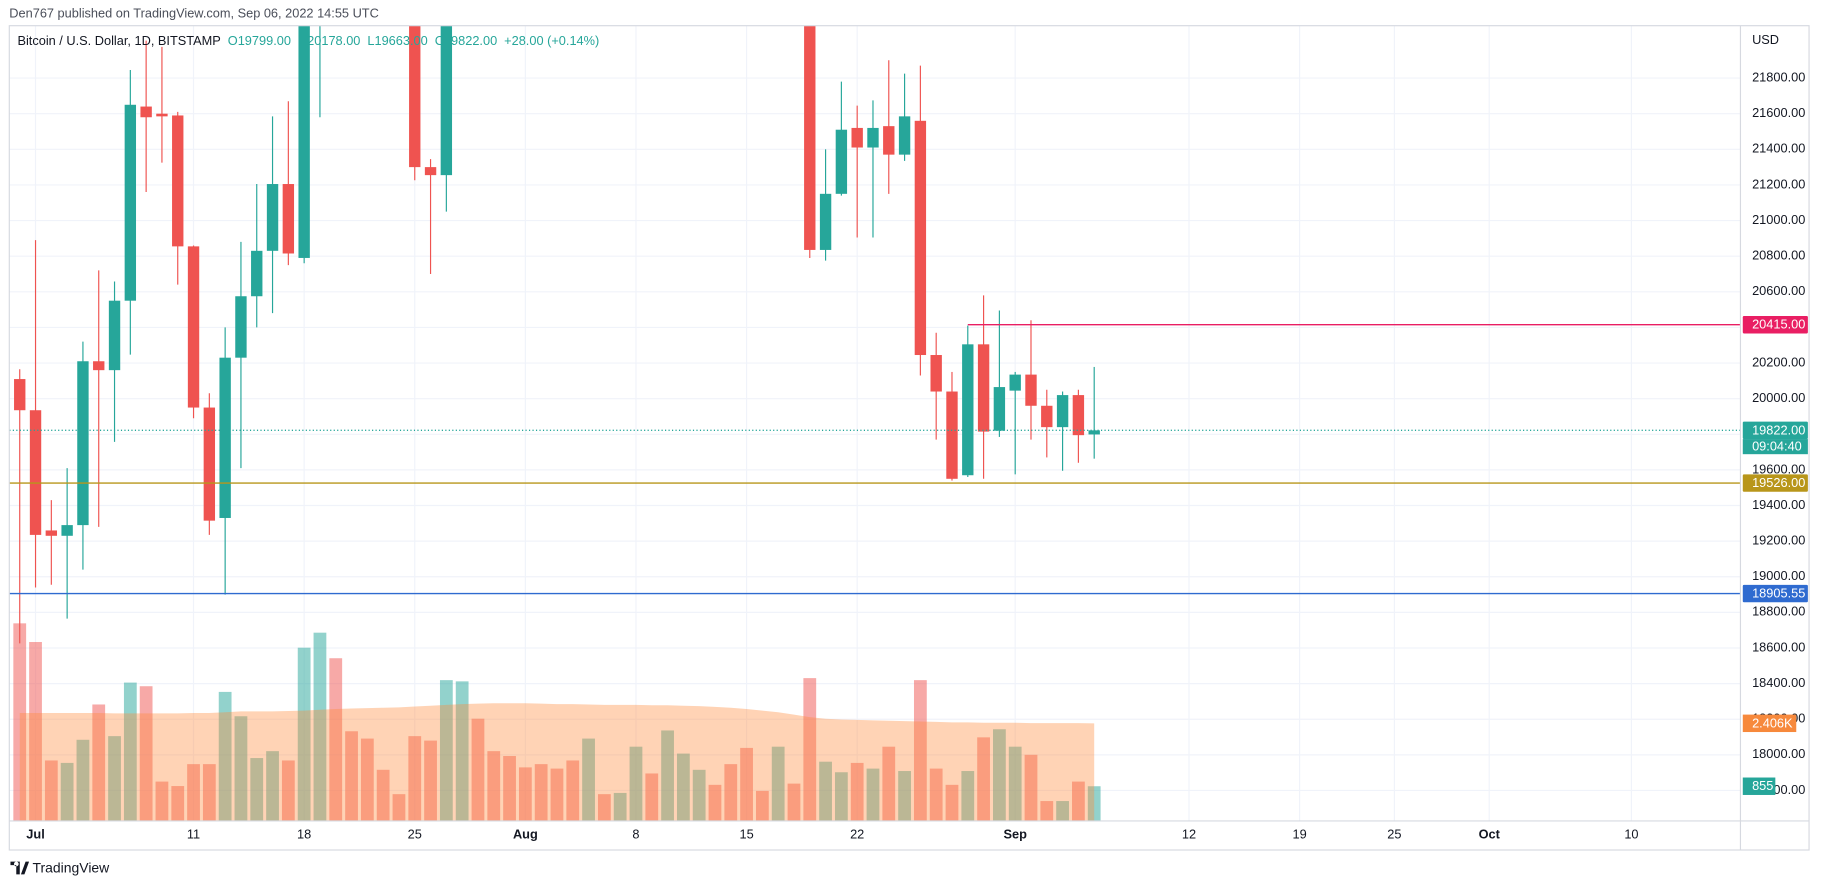  Describe the element at coordinates (1015, 833) in the screenshot. I see `x-tick-label: Sep` at that location.